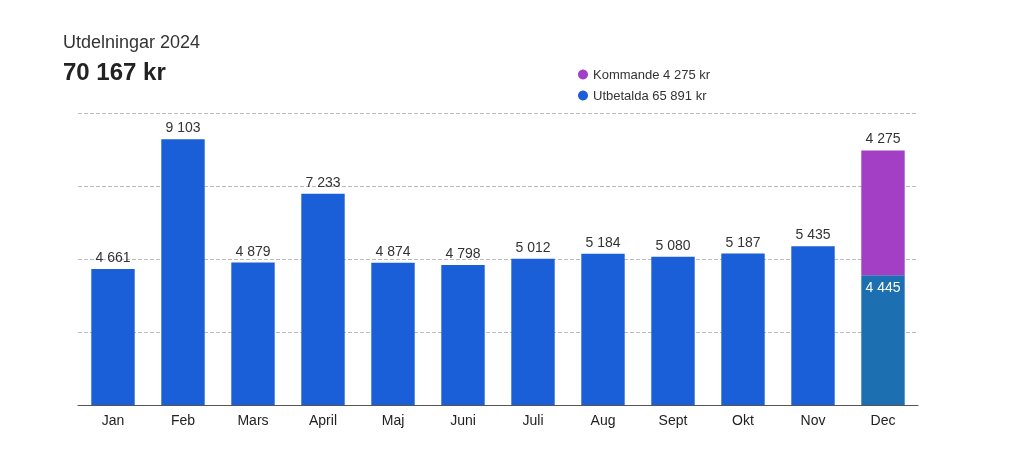 This screenshot has width=1024, height=473. Describe the element at coordinates (603, 420) in the screenshot. I see `x-tick-label: Aug` at that location.